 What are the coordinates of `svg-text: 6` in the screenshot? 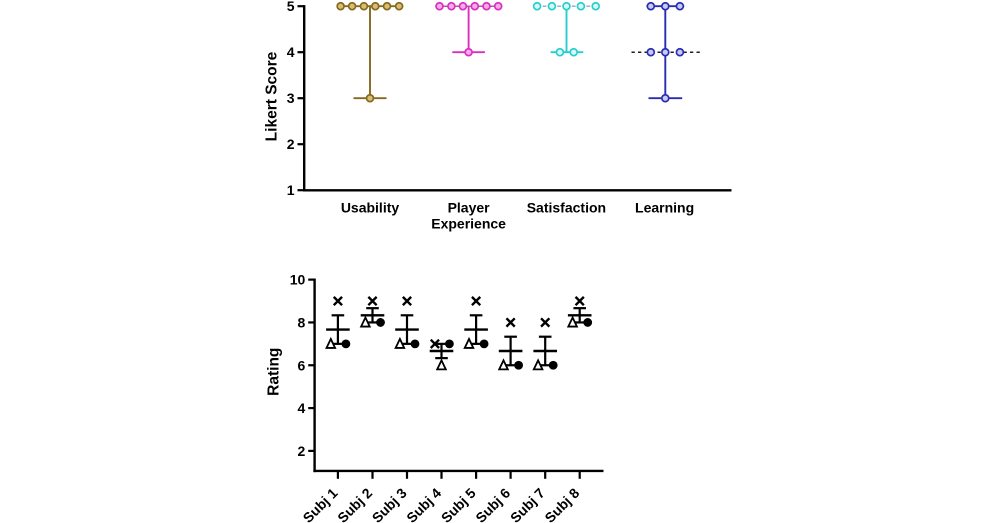 It's located at (302, 365).